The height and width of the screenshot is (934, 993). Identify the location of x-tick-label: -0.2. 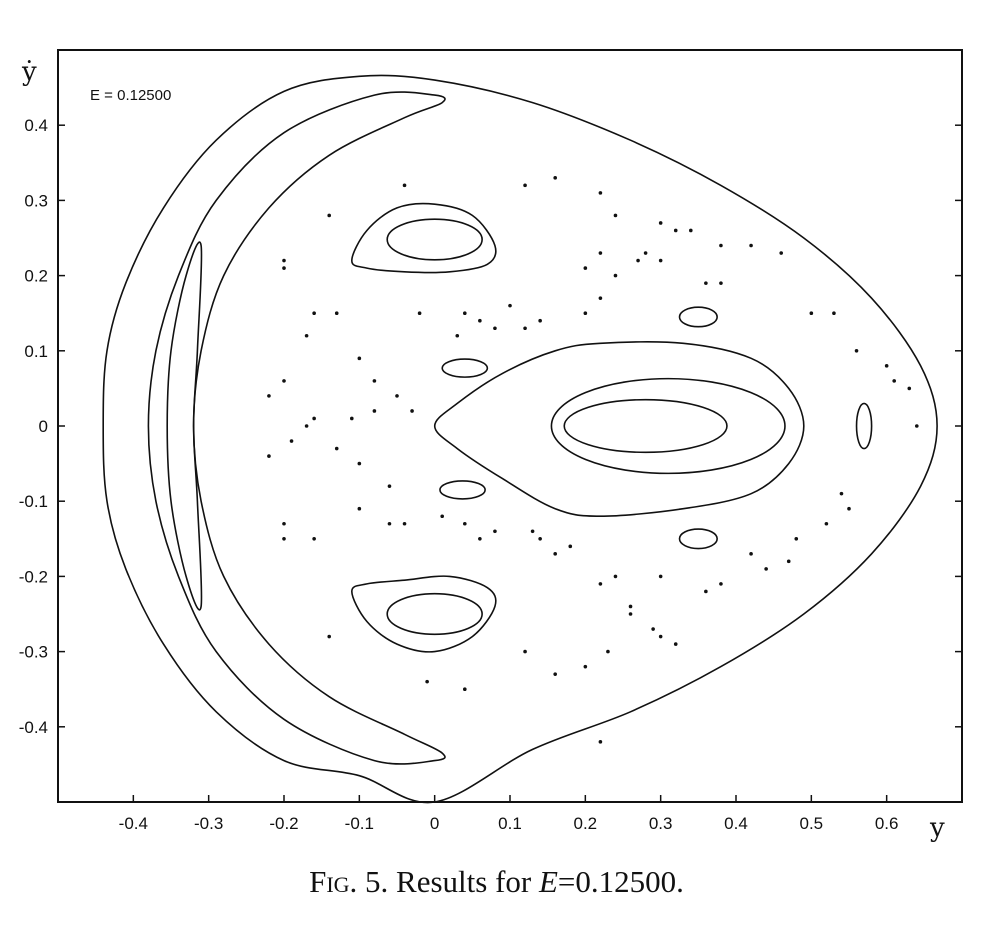
(283, 823).